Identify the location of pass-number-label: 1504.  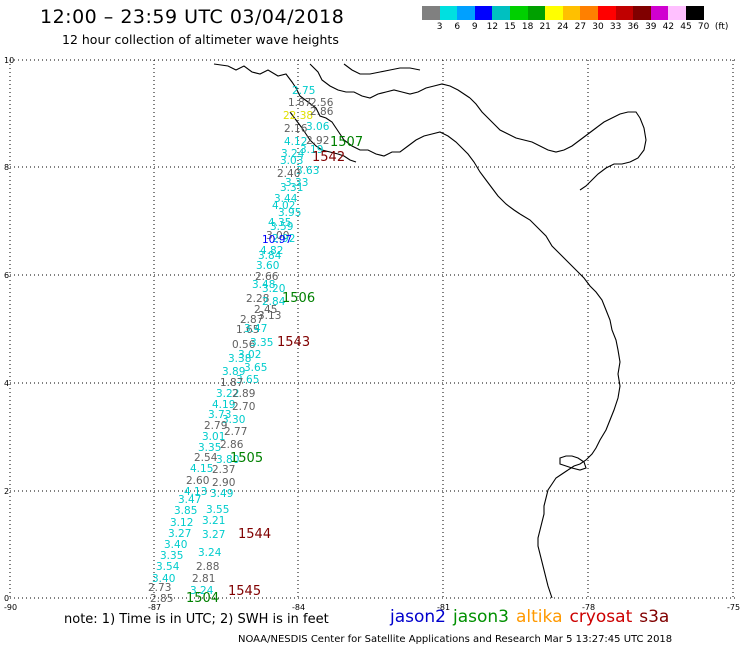
(202, 598).